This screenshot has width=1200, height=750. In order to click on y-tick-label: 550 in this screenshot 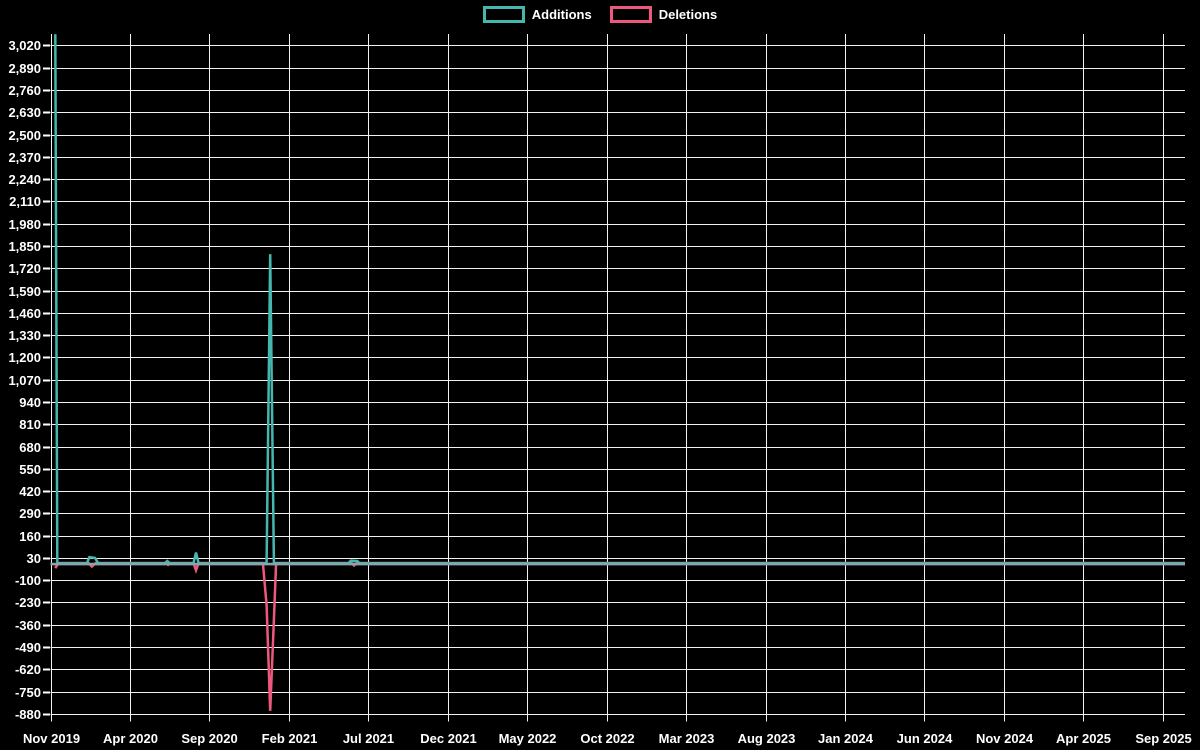, I will do `click(30, 469)`.